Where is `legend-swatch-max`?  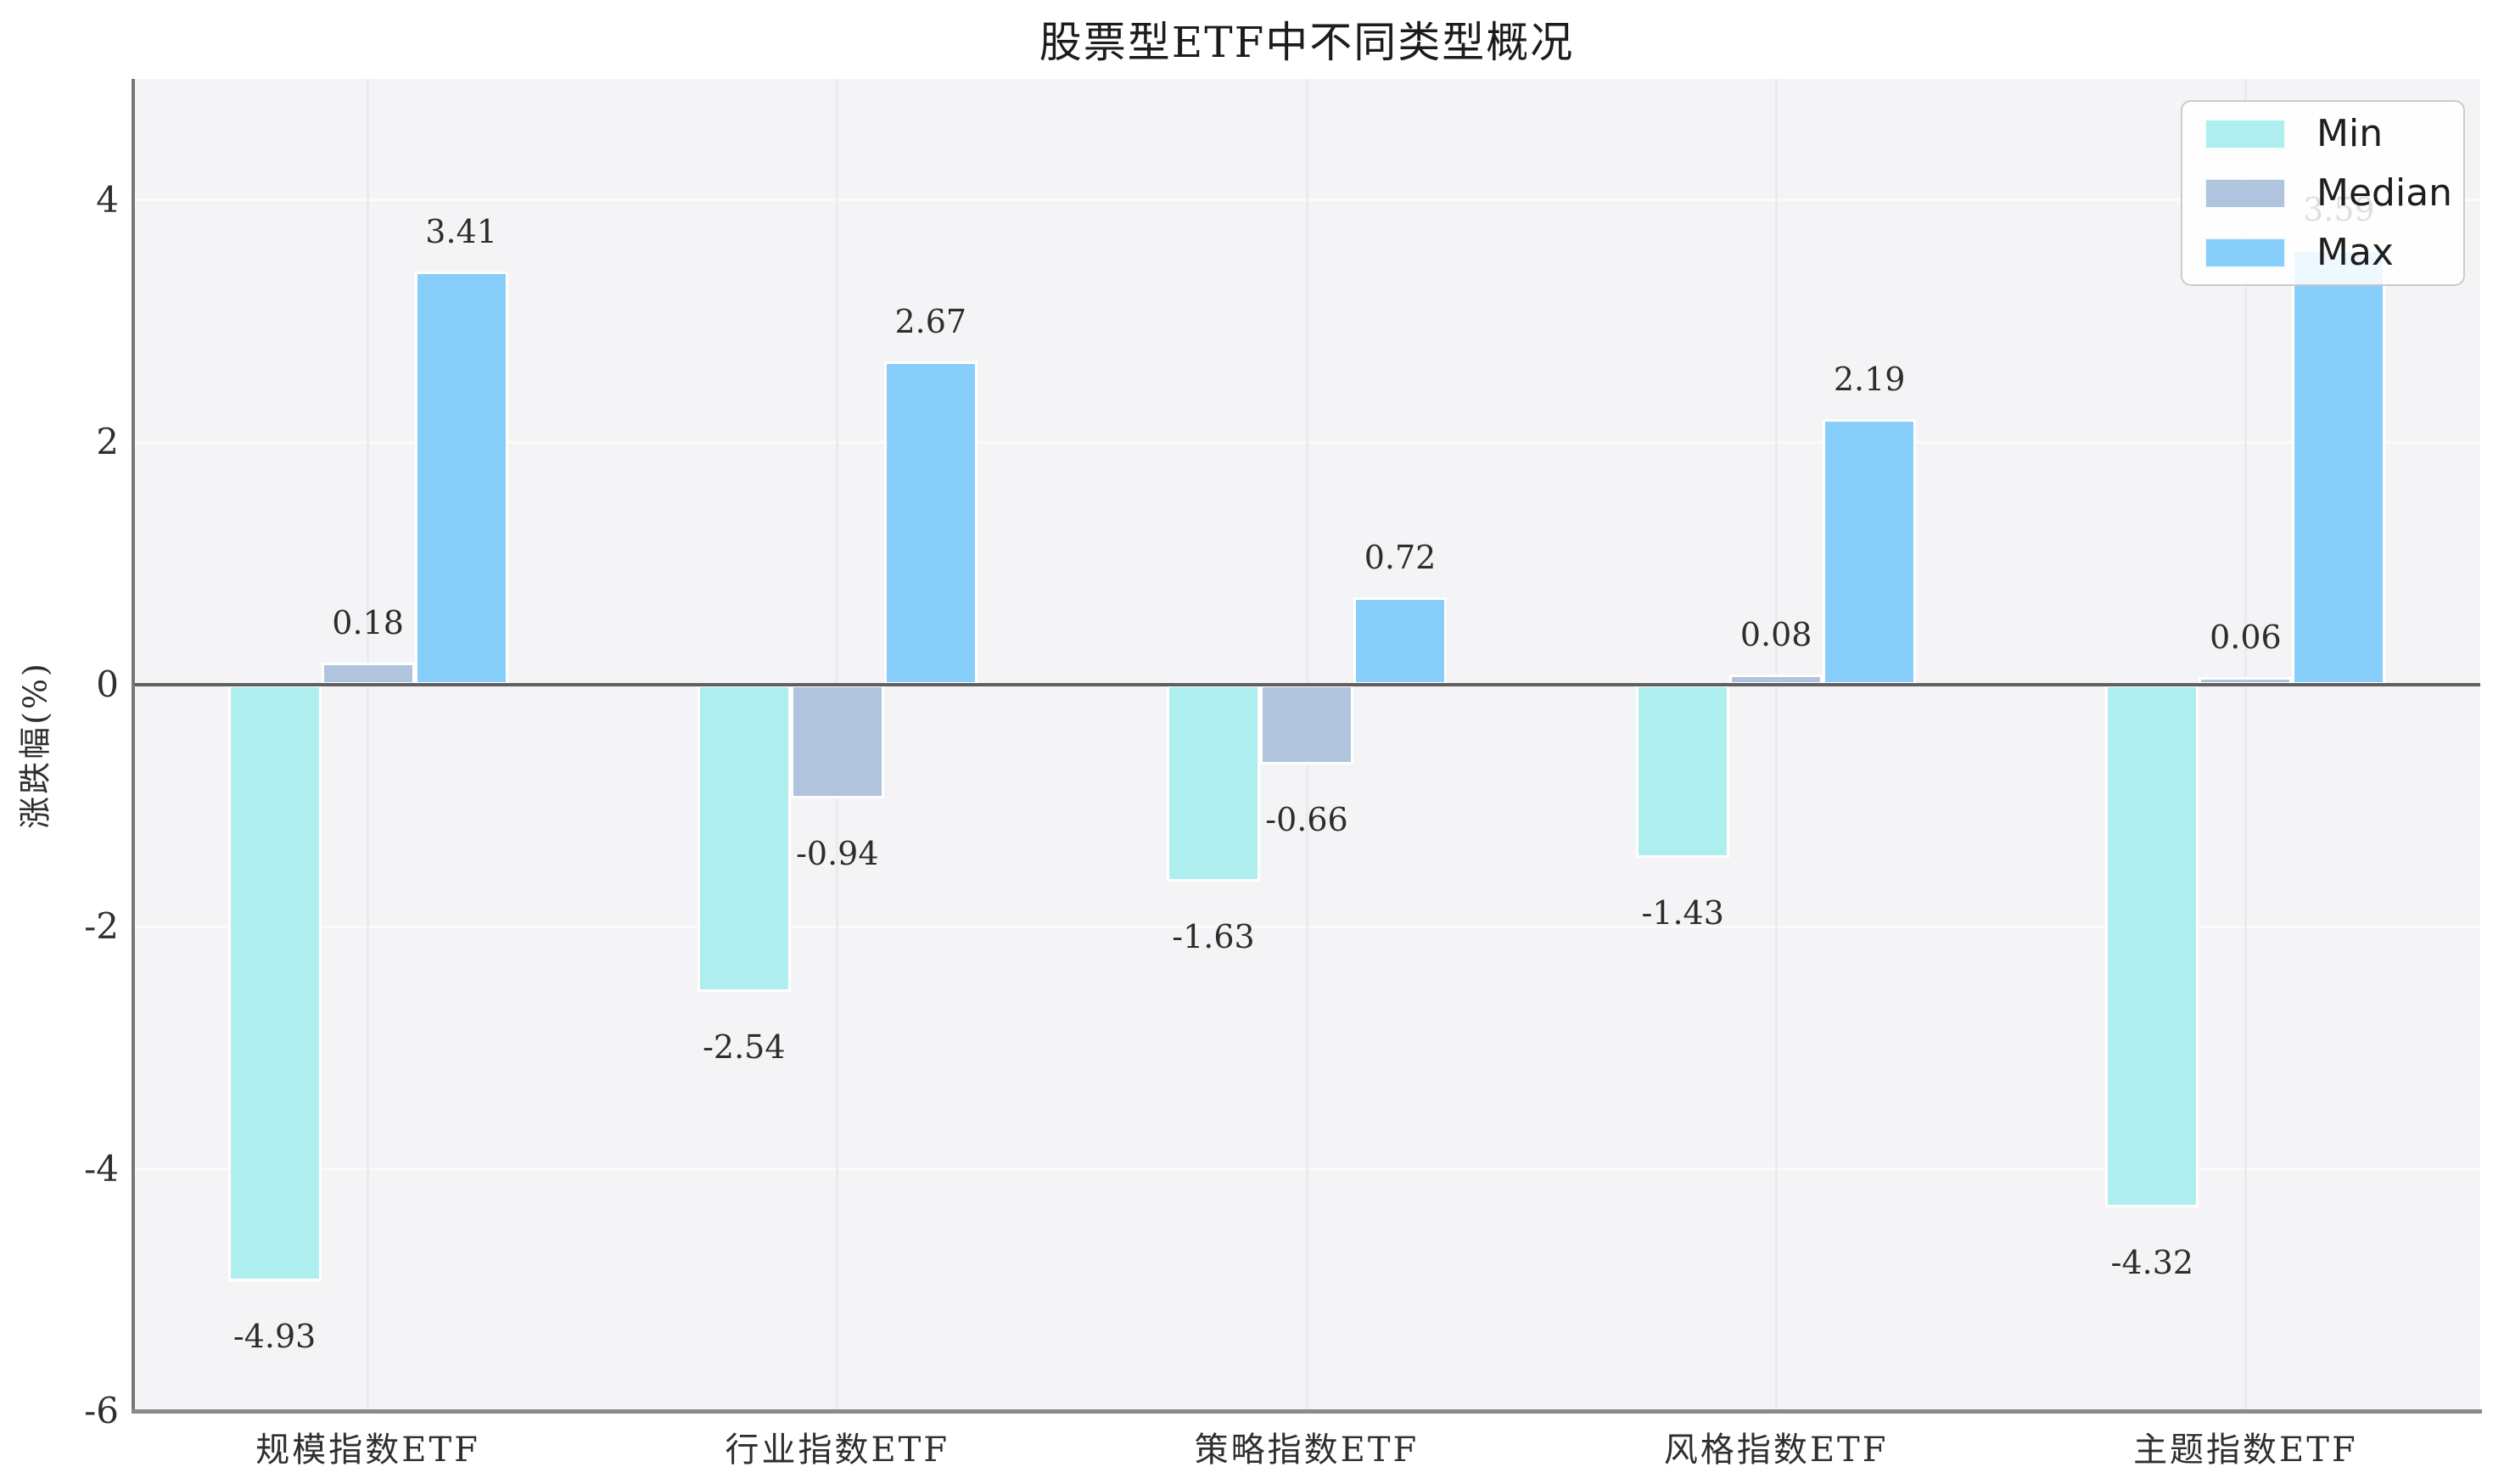 legend-swatch-max is located at coordinates (2245, 252).